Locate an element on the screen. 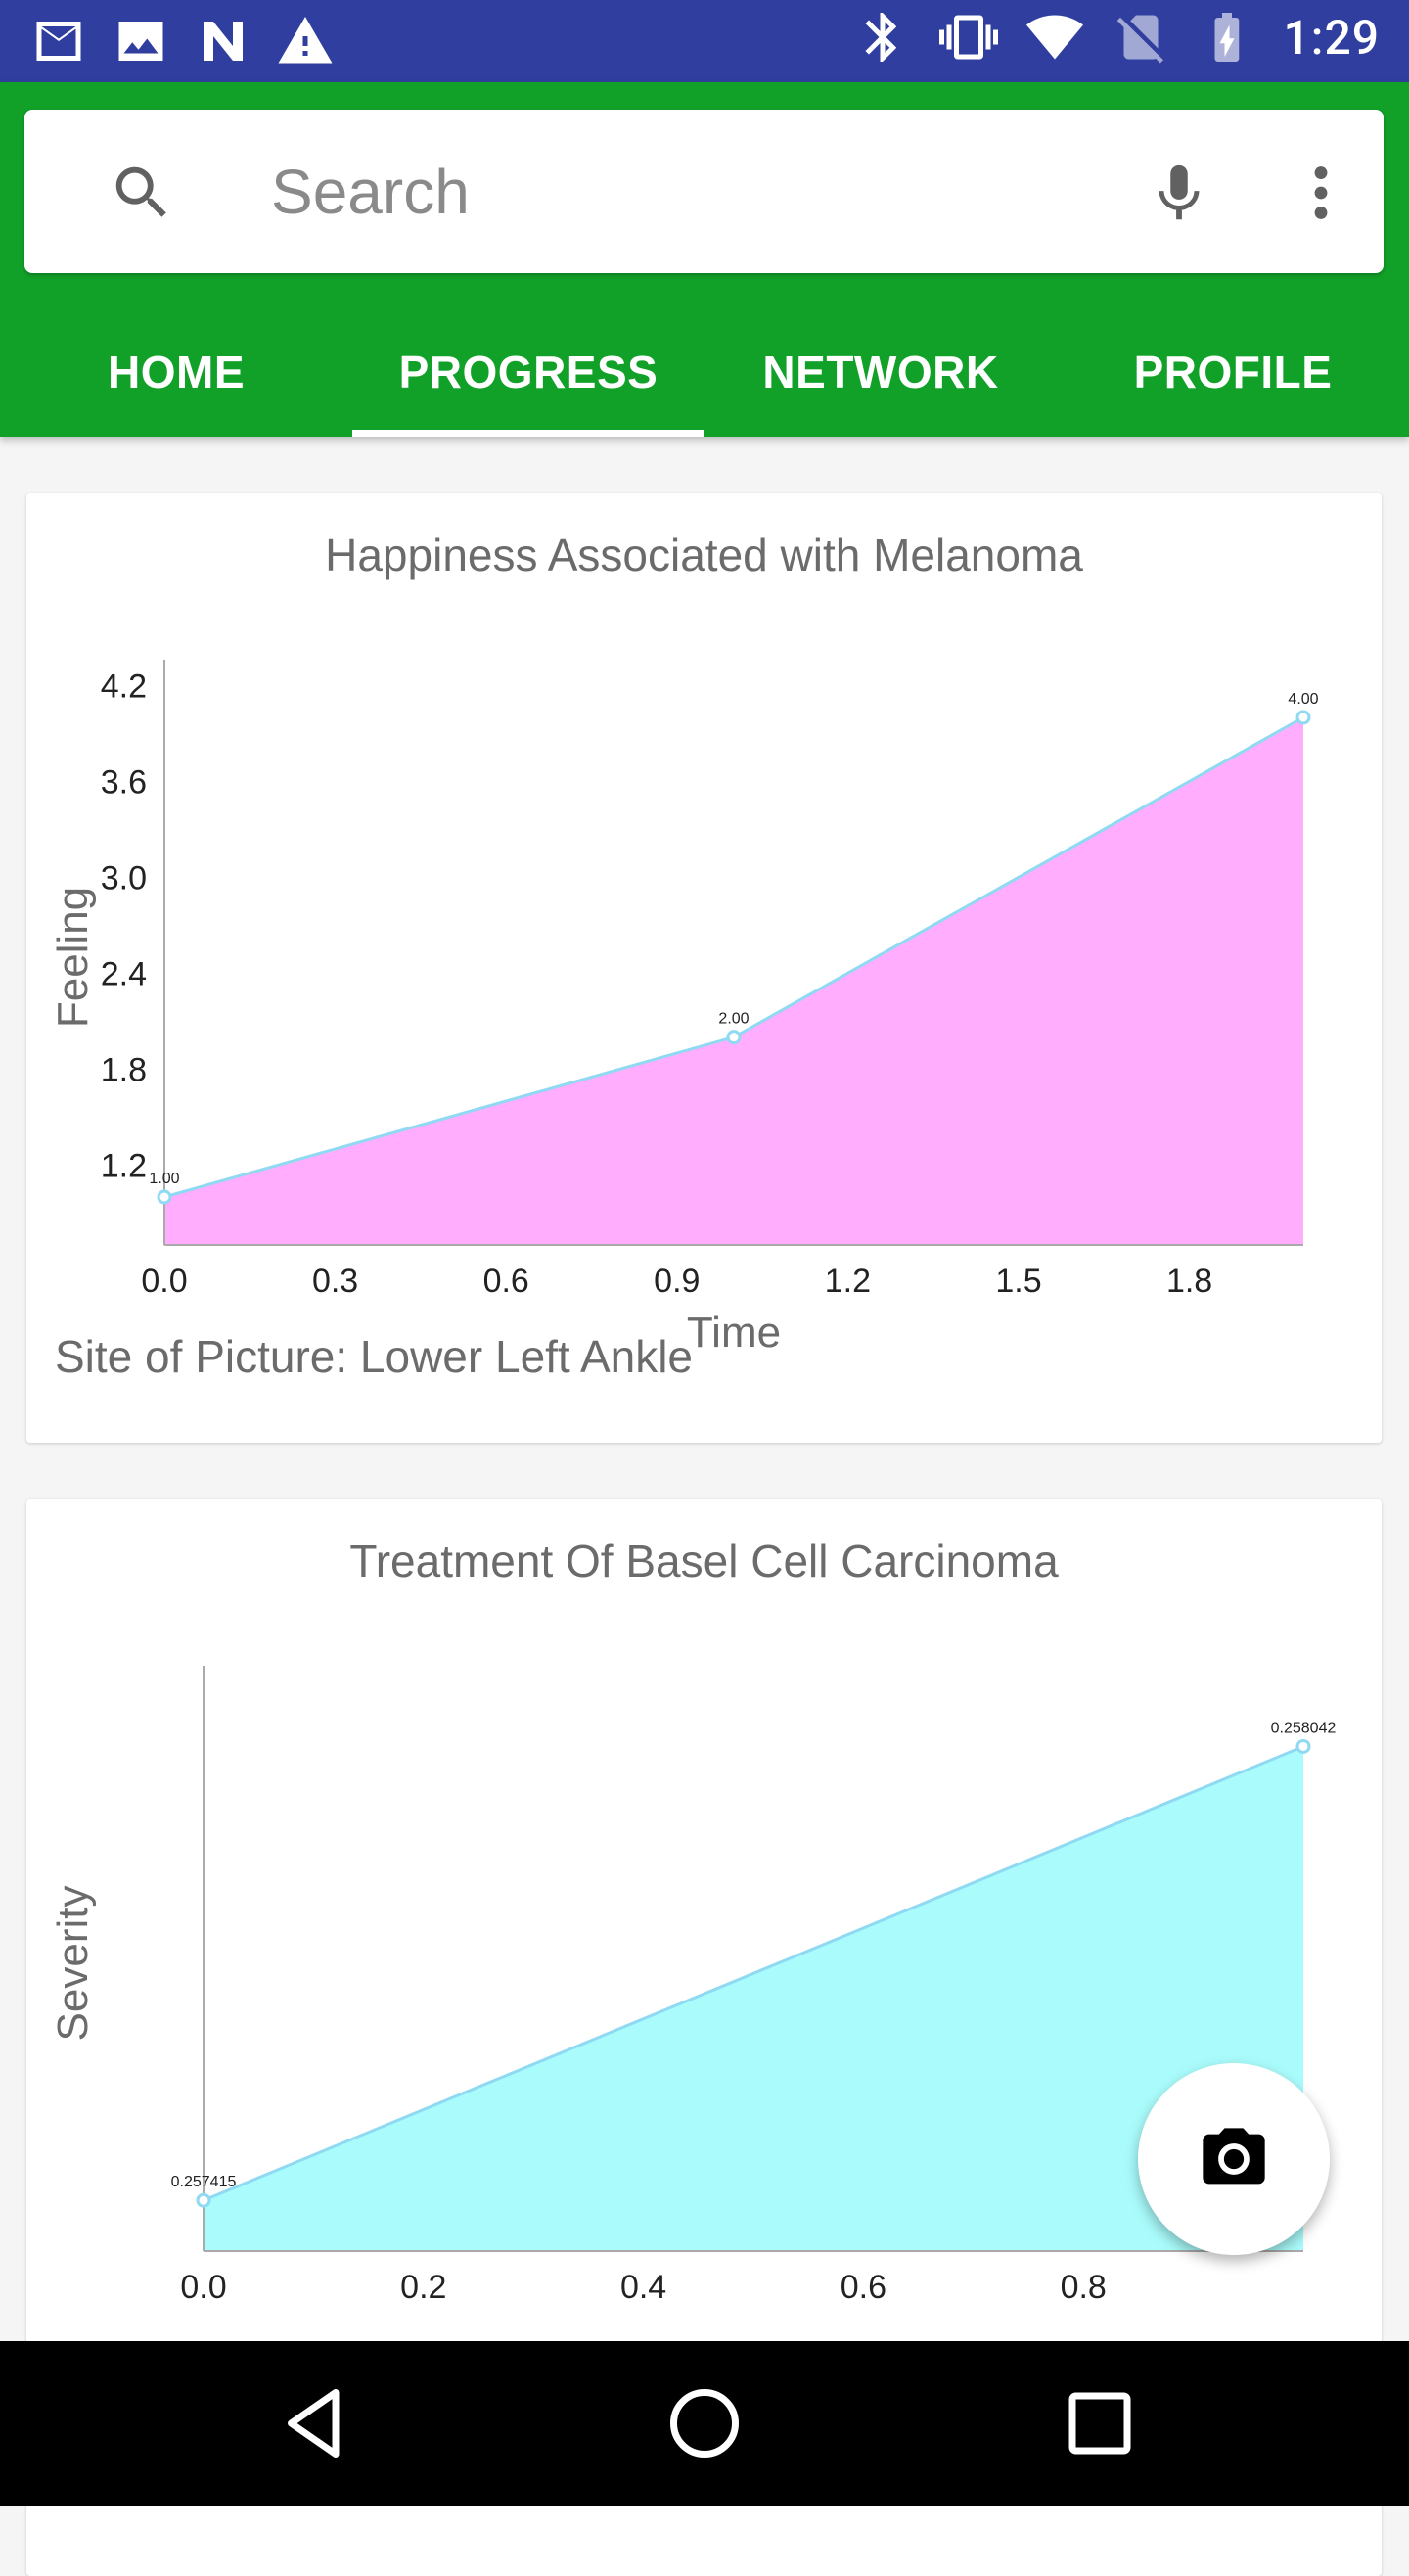 The height and width of the screenshot is (2576, 1409). system-icons: 1:29 is located at coordinates (1117, 37).